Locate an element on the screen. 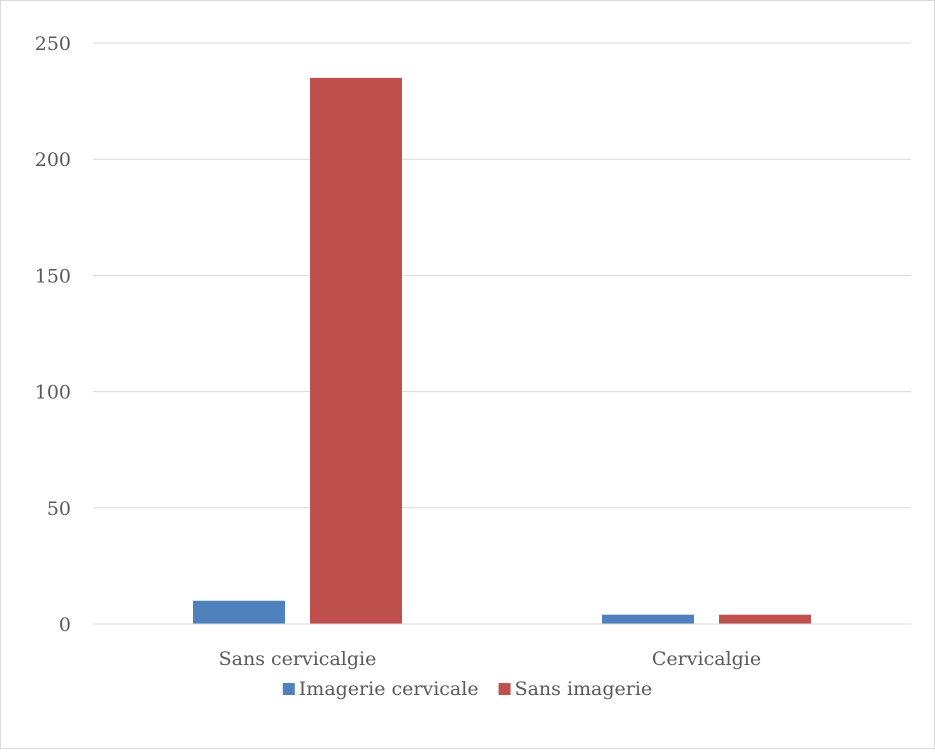 The height and width of the screenshot is (753, 935). x-tick-label: Sans cervicalgie is located at coordinates (298, 659).